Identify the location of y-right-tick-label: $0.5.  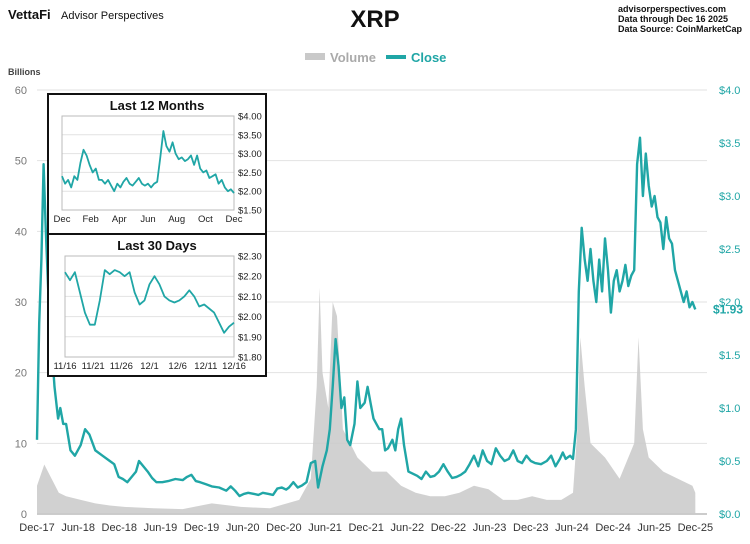
(729, 462).